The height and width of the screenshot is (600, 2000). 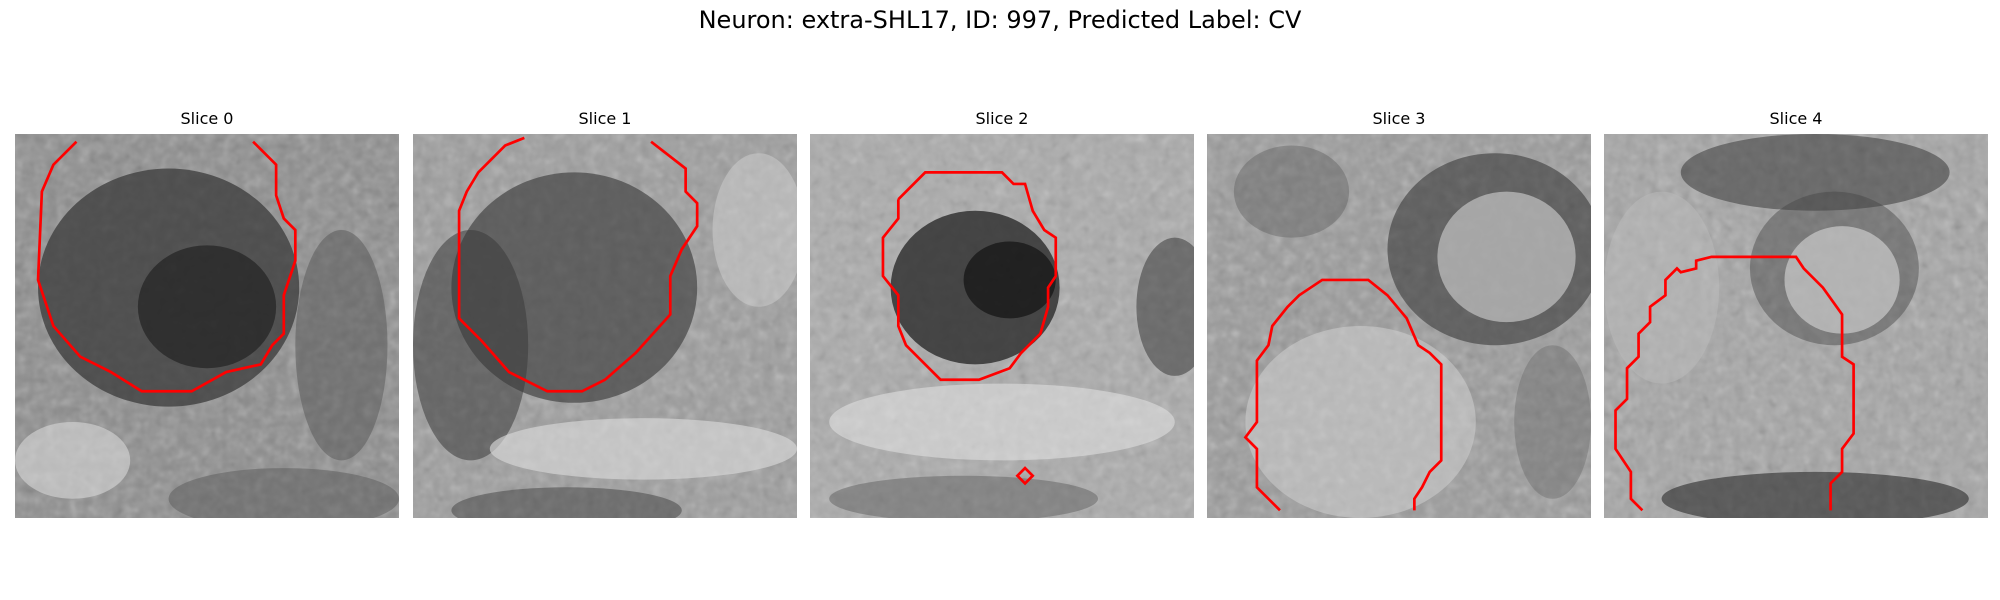 I want to click on slice-title: Slice 2, so click(x=1002, y=118).